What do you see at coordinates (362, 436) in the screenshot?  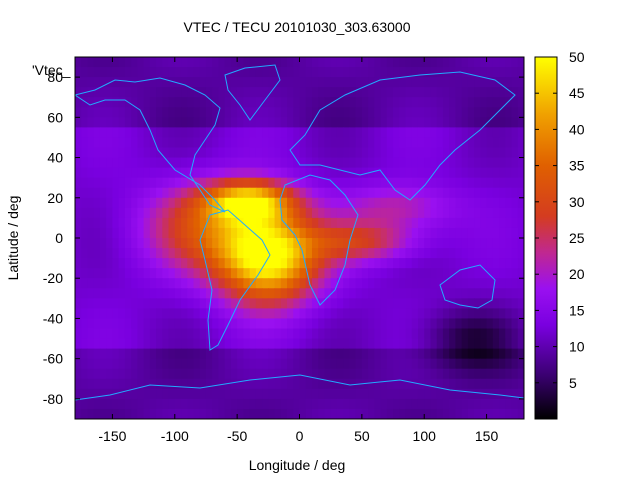 I see `x-tick-label: 50` at bounding box center [362, 436].